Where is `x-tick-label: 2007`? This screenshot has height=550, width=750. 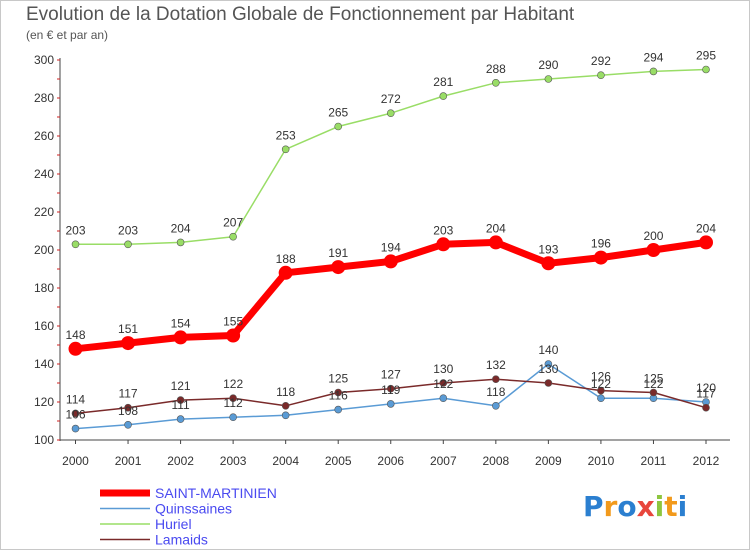
x-tick-label: 2007 is located at coordinates (443, 461).